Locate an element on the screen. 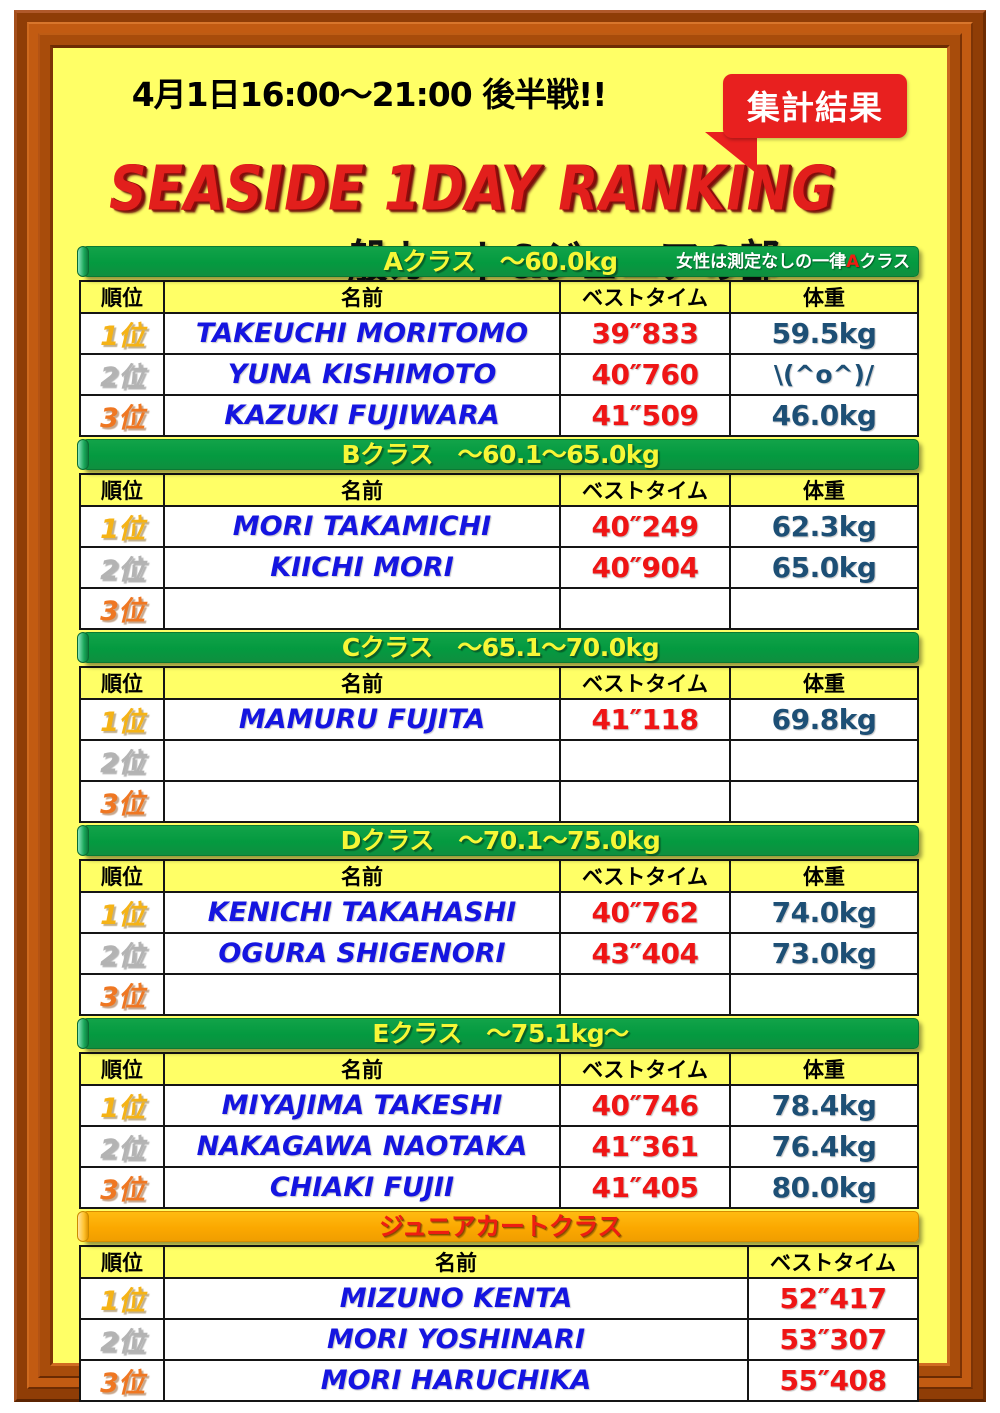  table-row: 1位 MIYAJIMA TAKESHI 40″746 78.4kg is located at coordinates (499, 1105).